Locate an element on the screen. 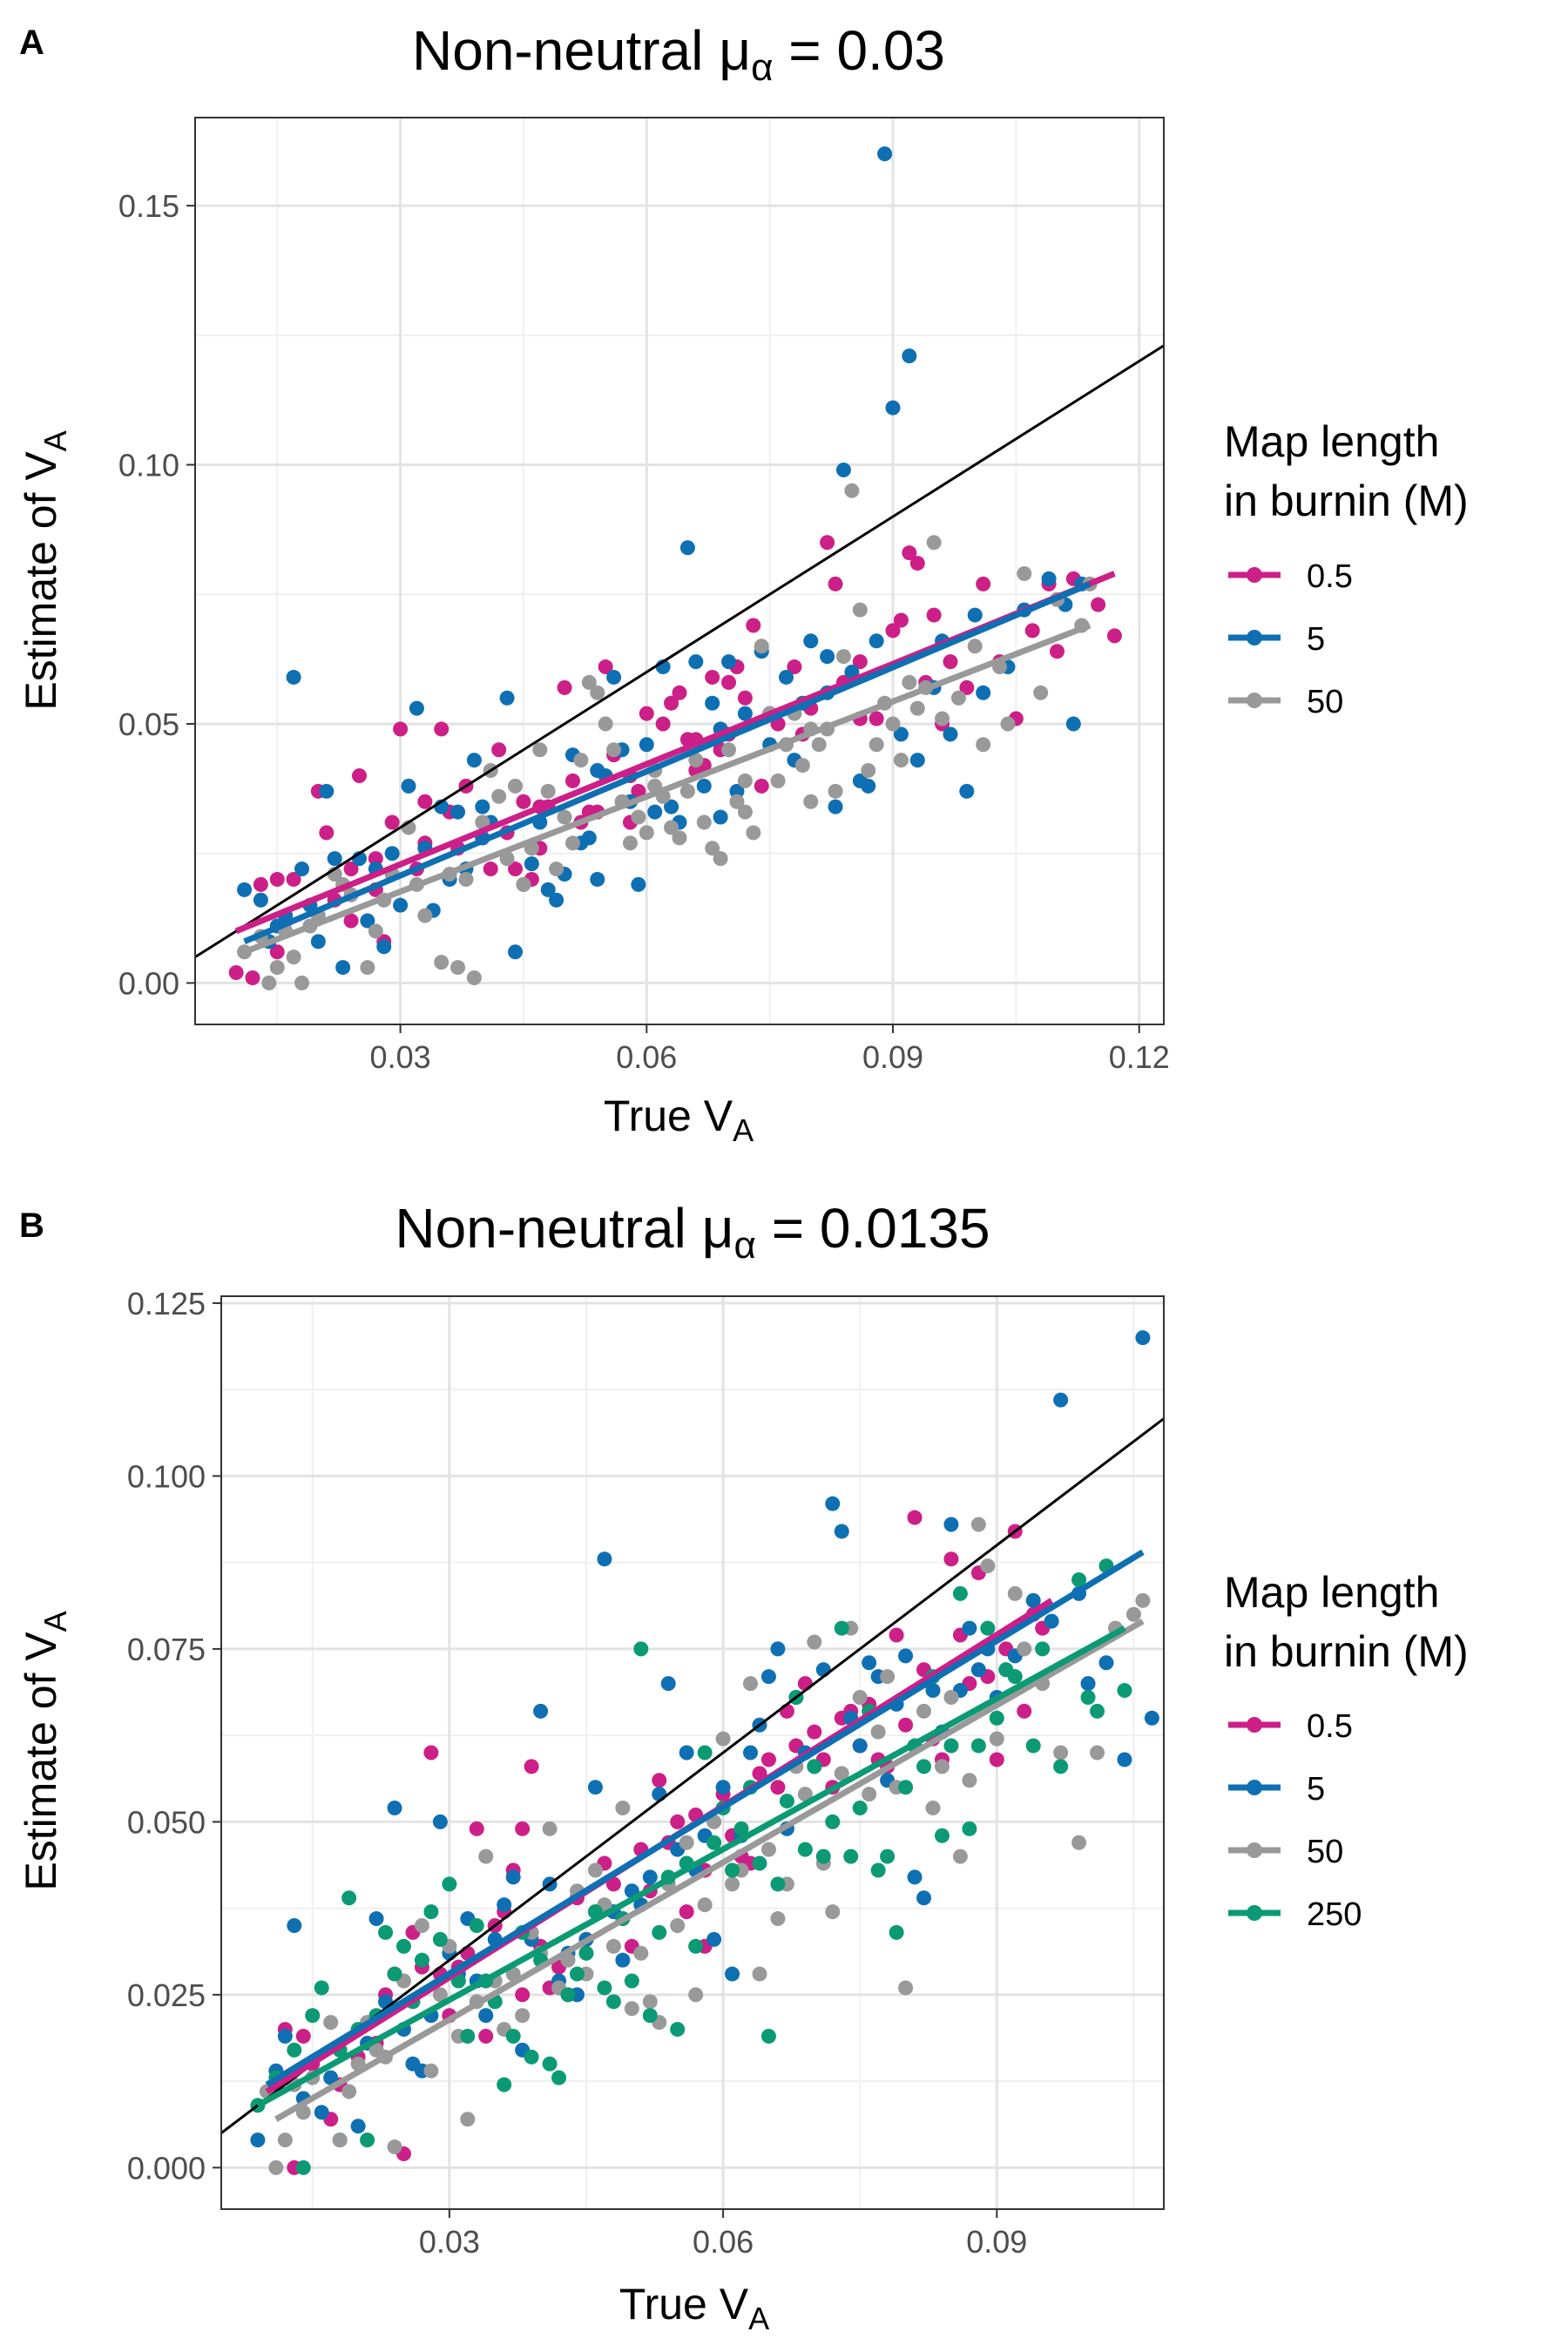 The image size is (1568, 2352). x-tick-label: 0.06 is located at coordinates (646, 1057).